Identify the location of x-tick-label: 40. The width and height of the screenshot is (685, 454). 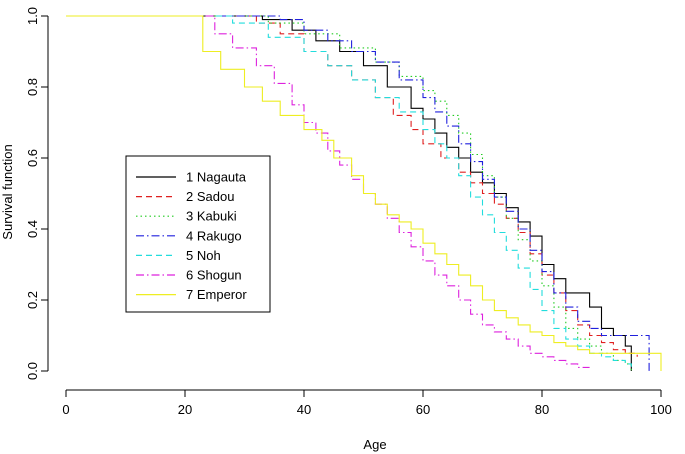
(304, 409).